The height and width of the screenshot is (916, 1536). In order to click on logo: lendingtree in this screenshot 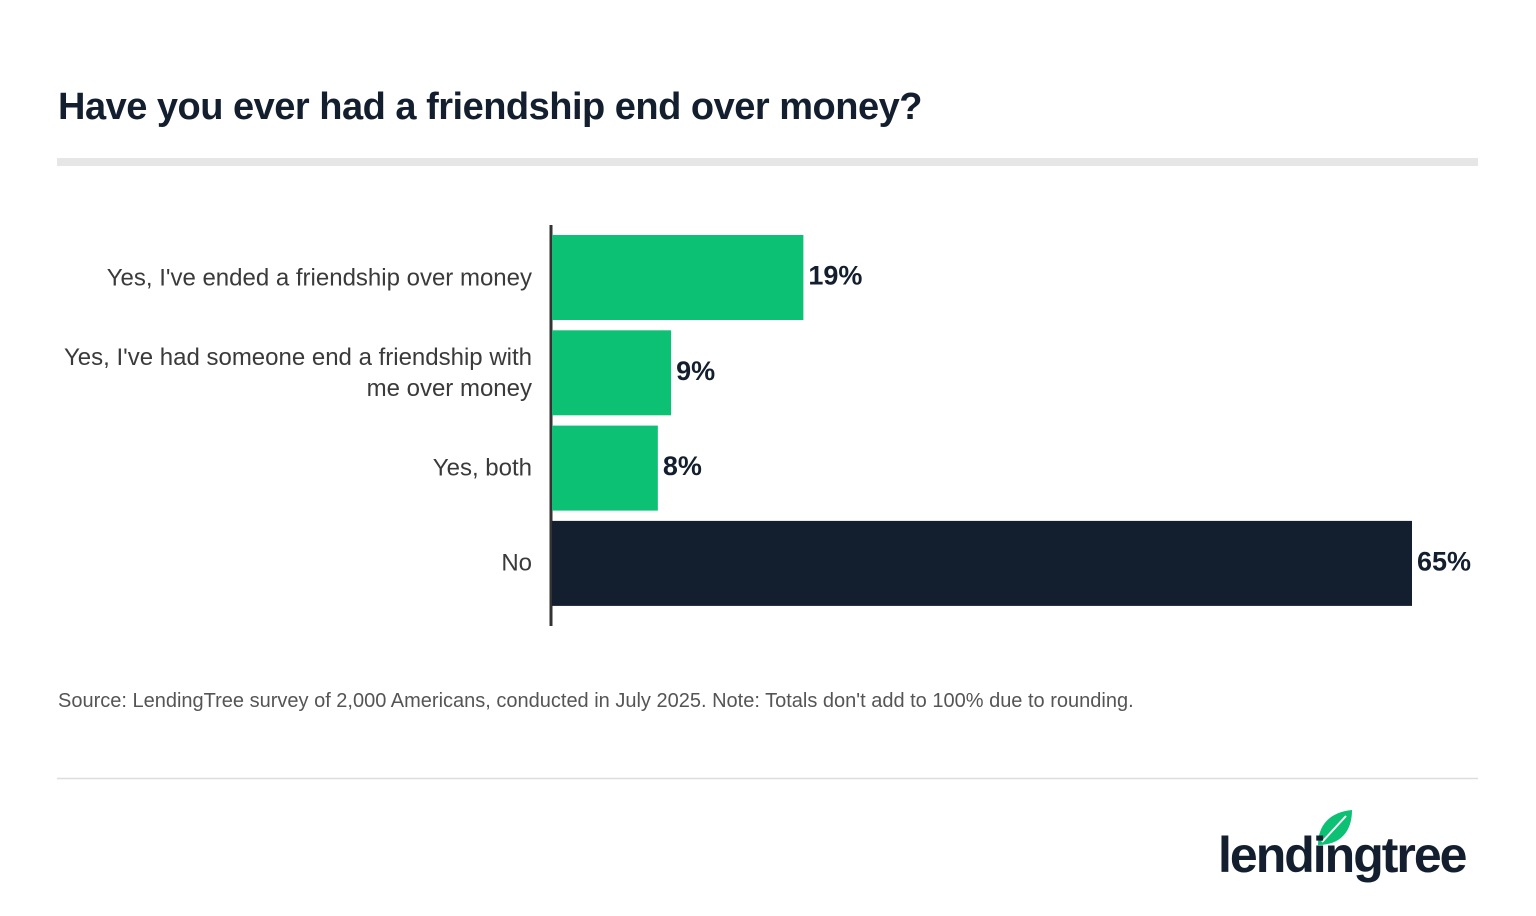, I will do `click(1342, 855)`.